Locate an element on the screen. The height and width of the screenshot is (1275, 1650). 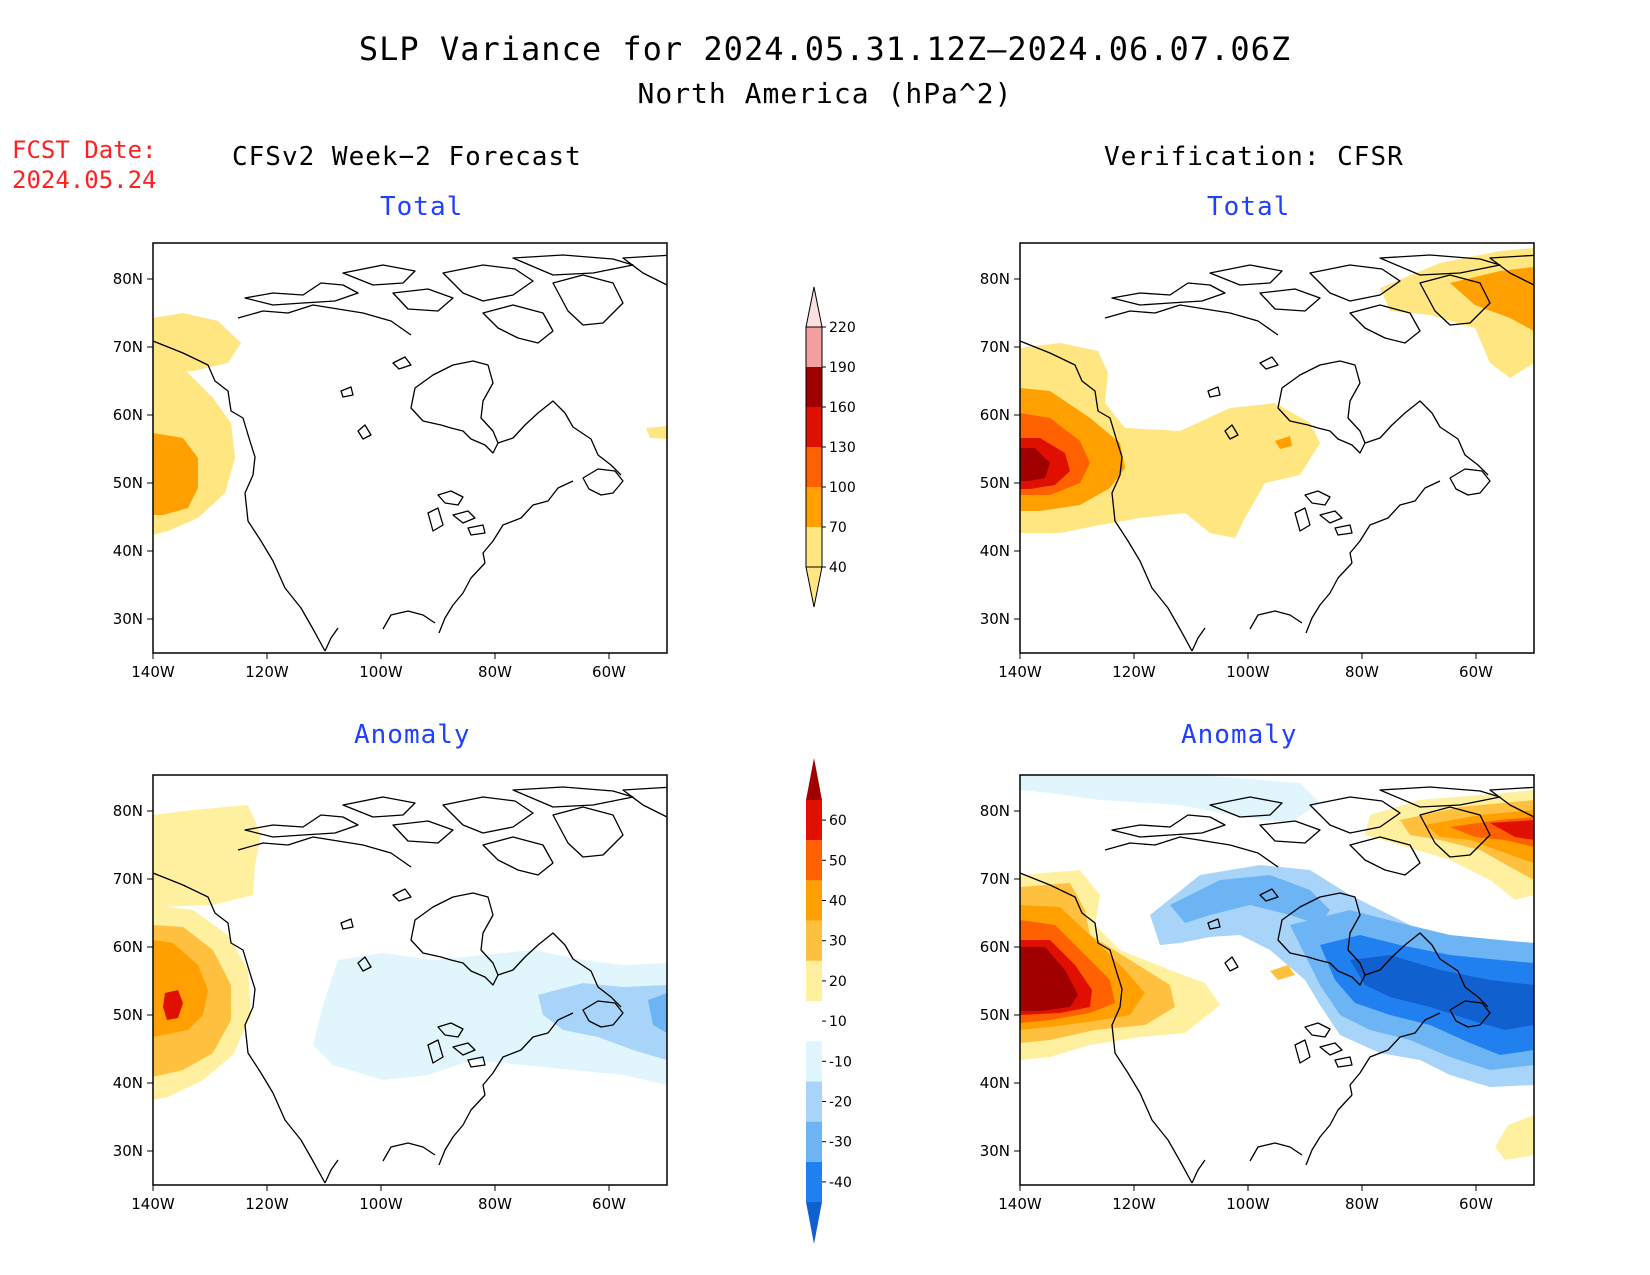
colorbar-label: -20 is located at coordinates (840, 1103).